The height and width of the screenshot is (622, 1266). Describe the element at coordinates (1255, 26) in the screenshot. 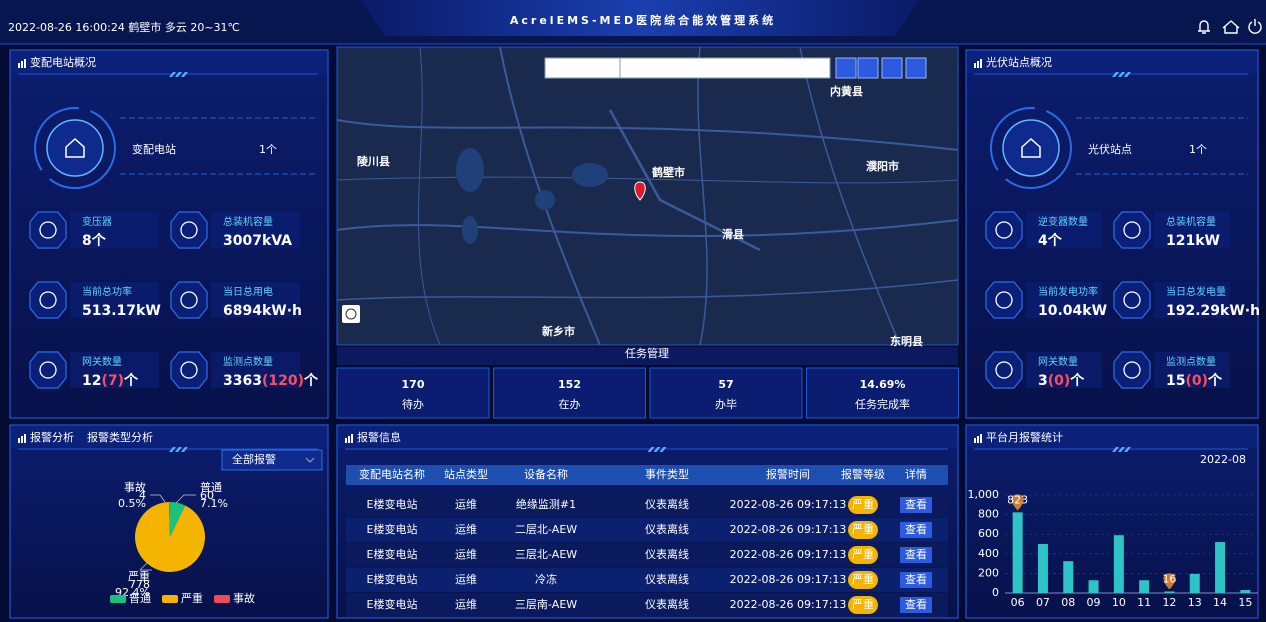

I see `power-icon` at that location.